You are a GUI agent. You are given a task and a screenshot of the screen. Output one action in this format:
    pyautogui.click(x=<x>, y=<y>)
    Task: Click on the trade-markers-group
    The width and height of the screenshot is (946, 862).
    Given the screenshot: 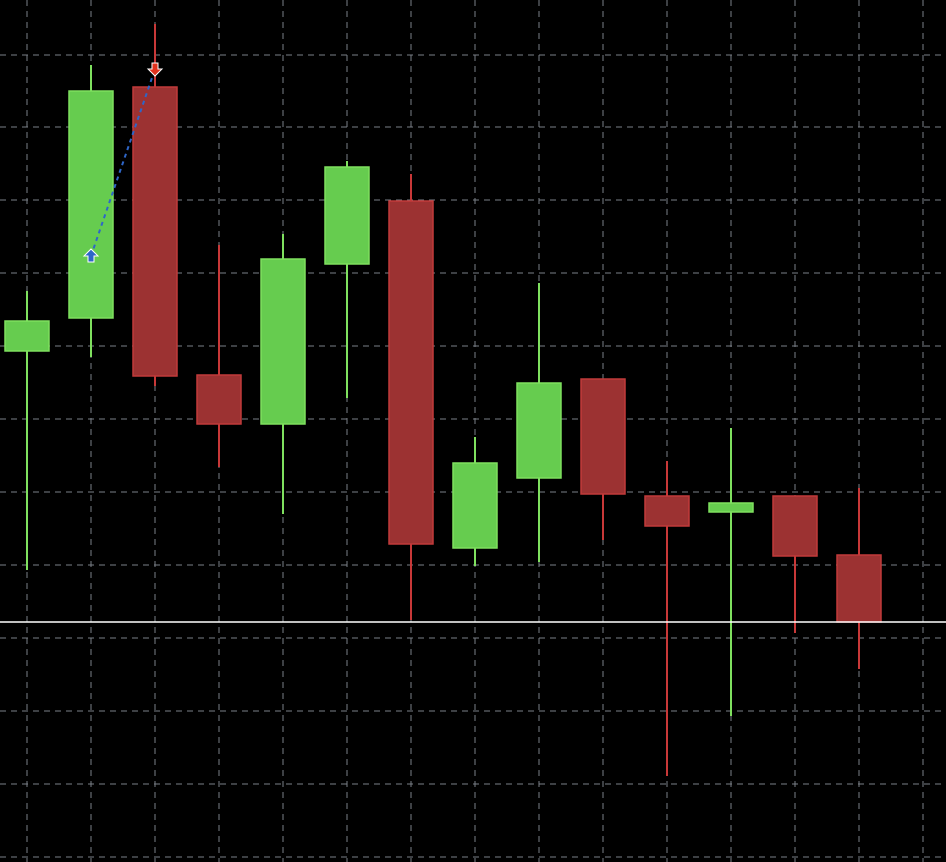 What is the action you would take?
    pyautogui.click(x=123, y=162)
    